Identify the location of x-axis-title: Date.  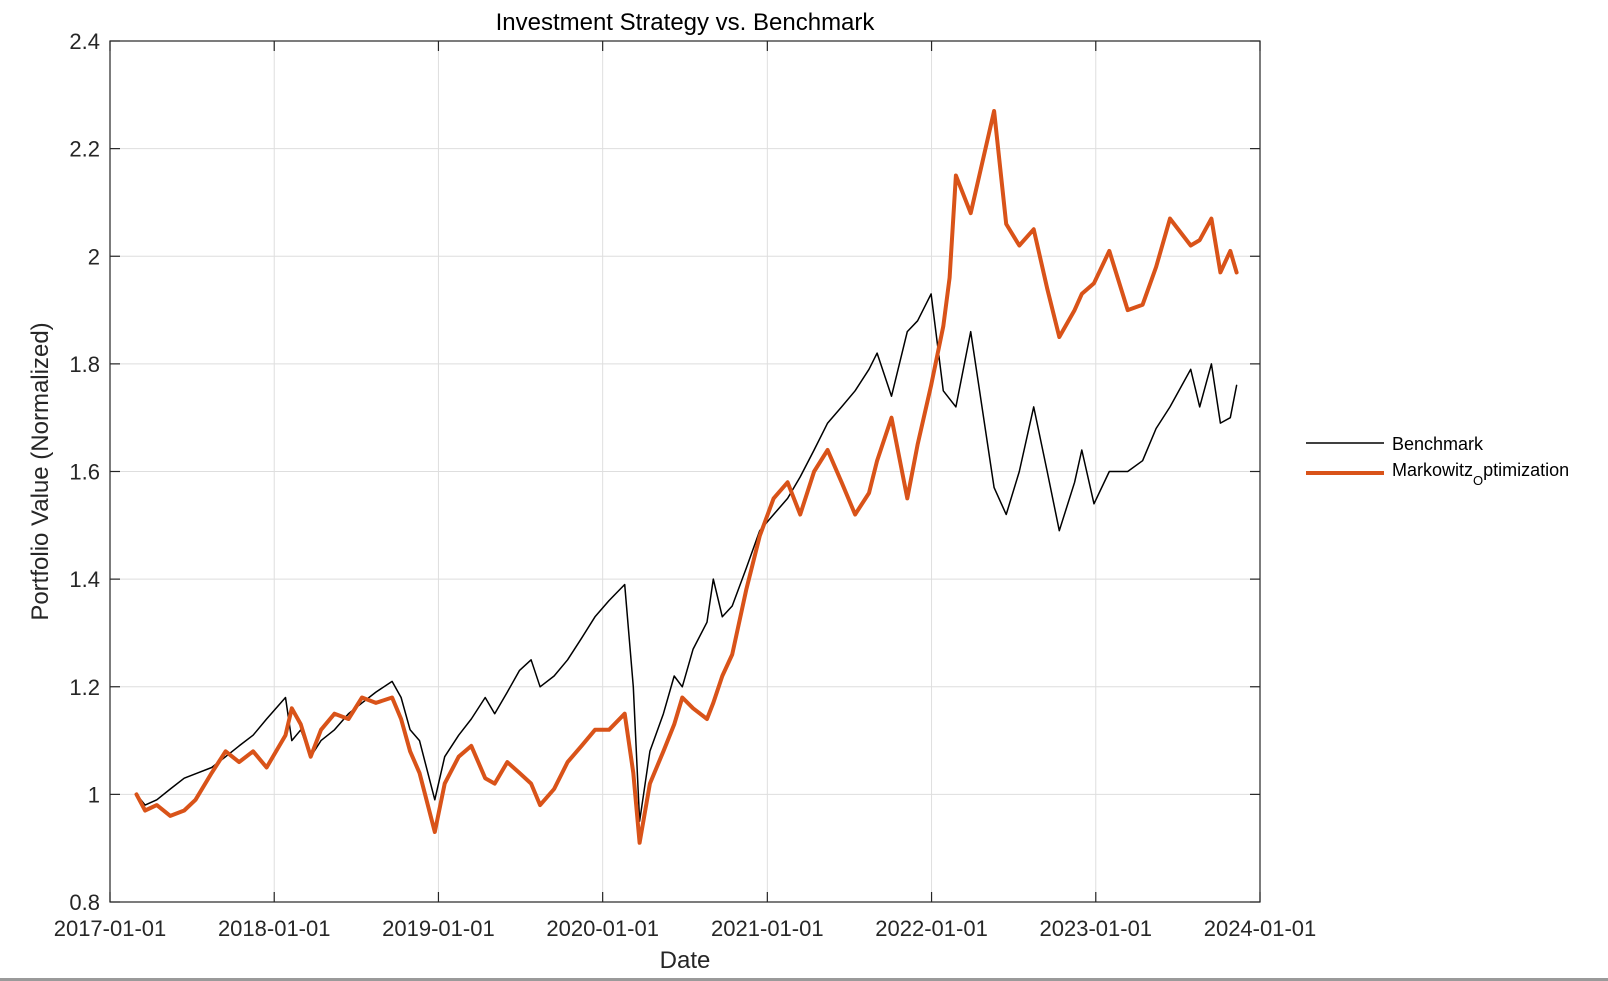
(685, 960).